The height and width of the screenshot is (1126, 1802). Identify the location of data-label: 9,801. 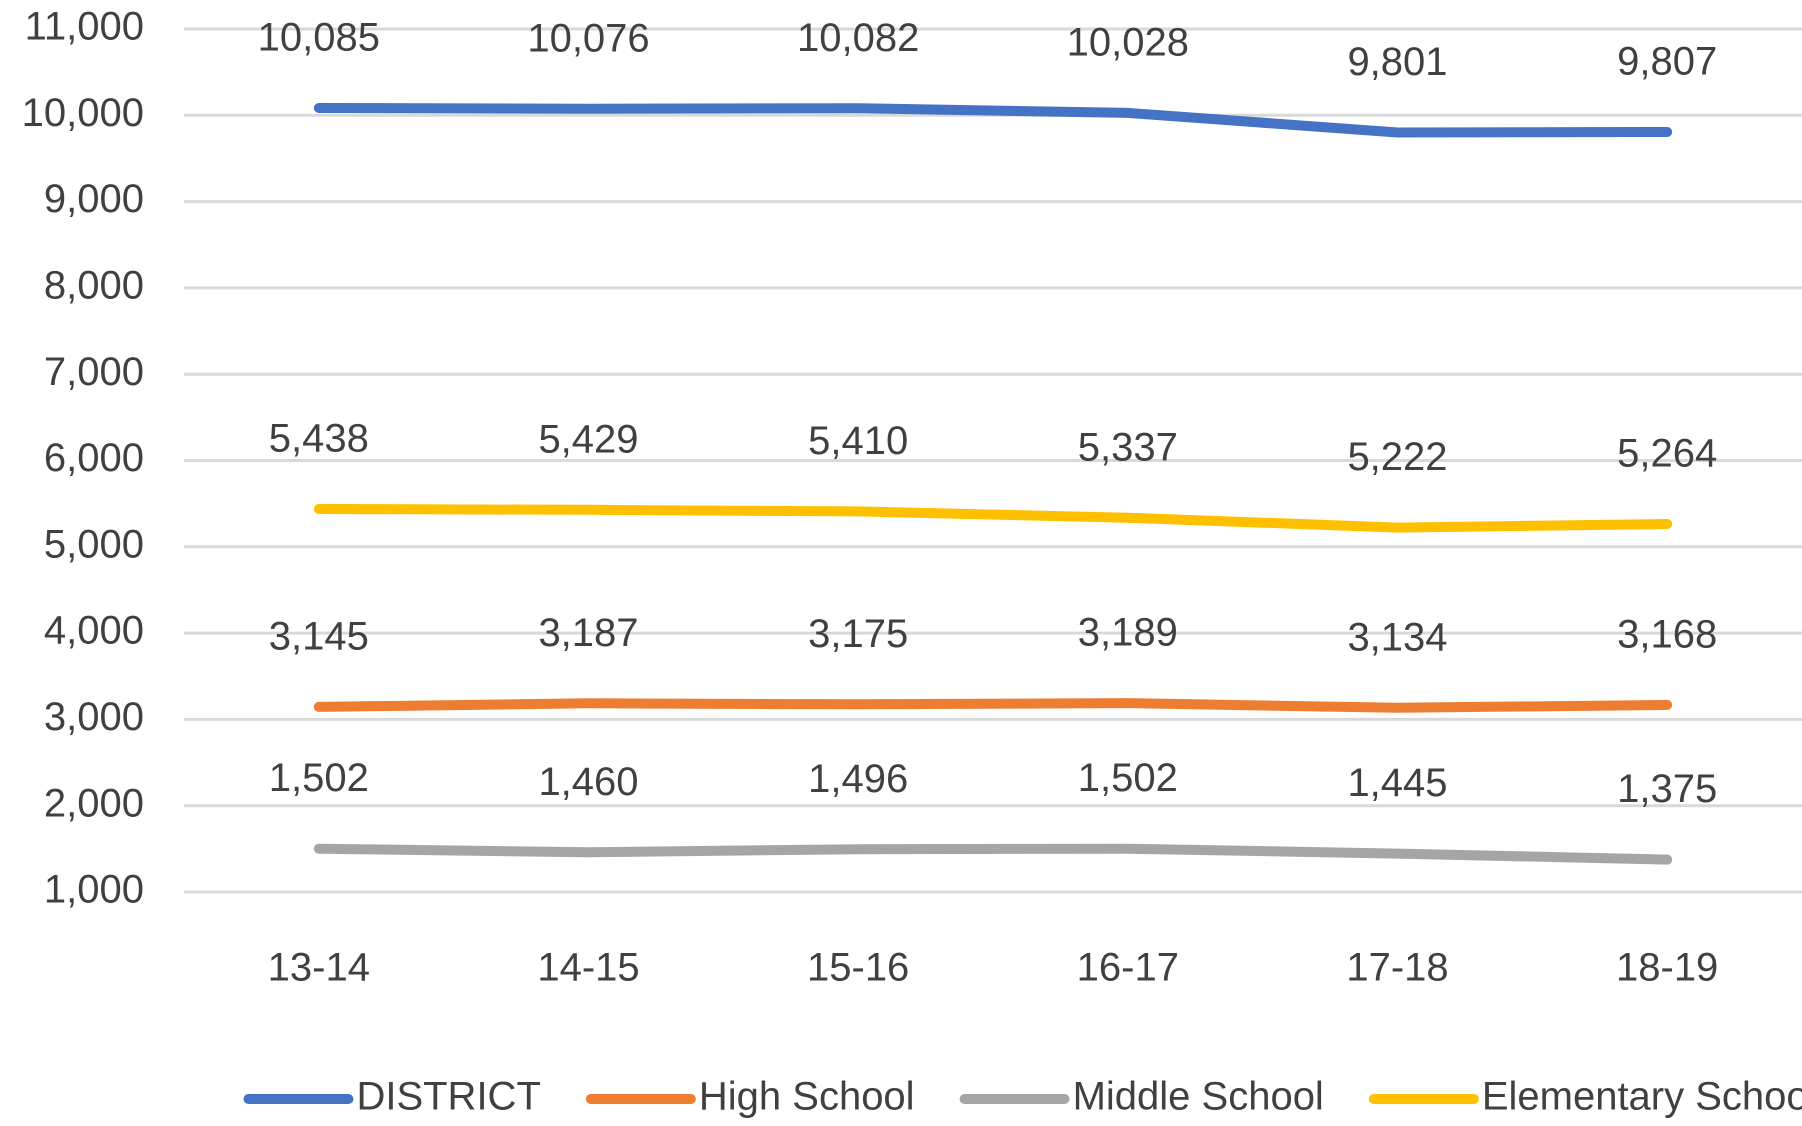
(1397, 62).